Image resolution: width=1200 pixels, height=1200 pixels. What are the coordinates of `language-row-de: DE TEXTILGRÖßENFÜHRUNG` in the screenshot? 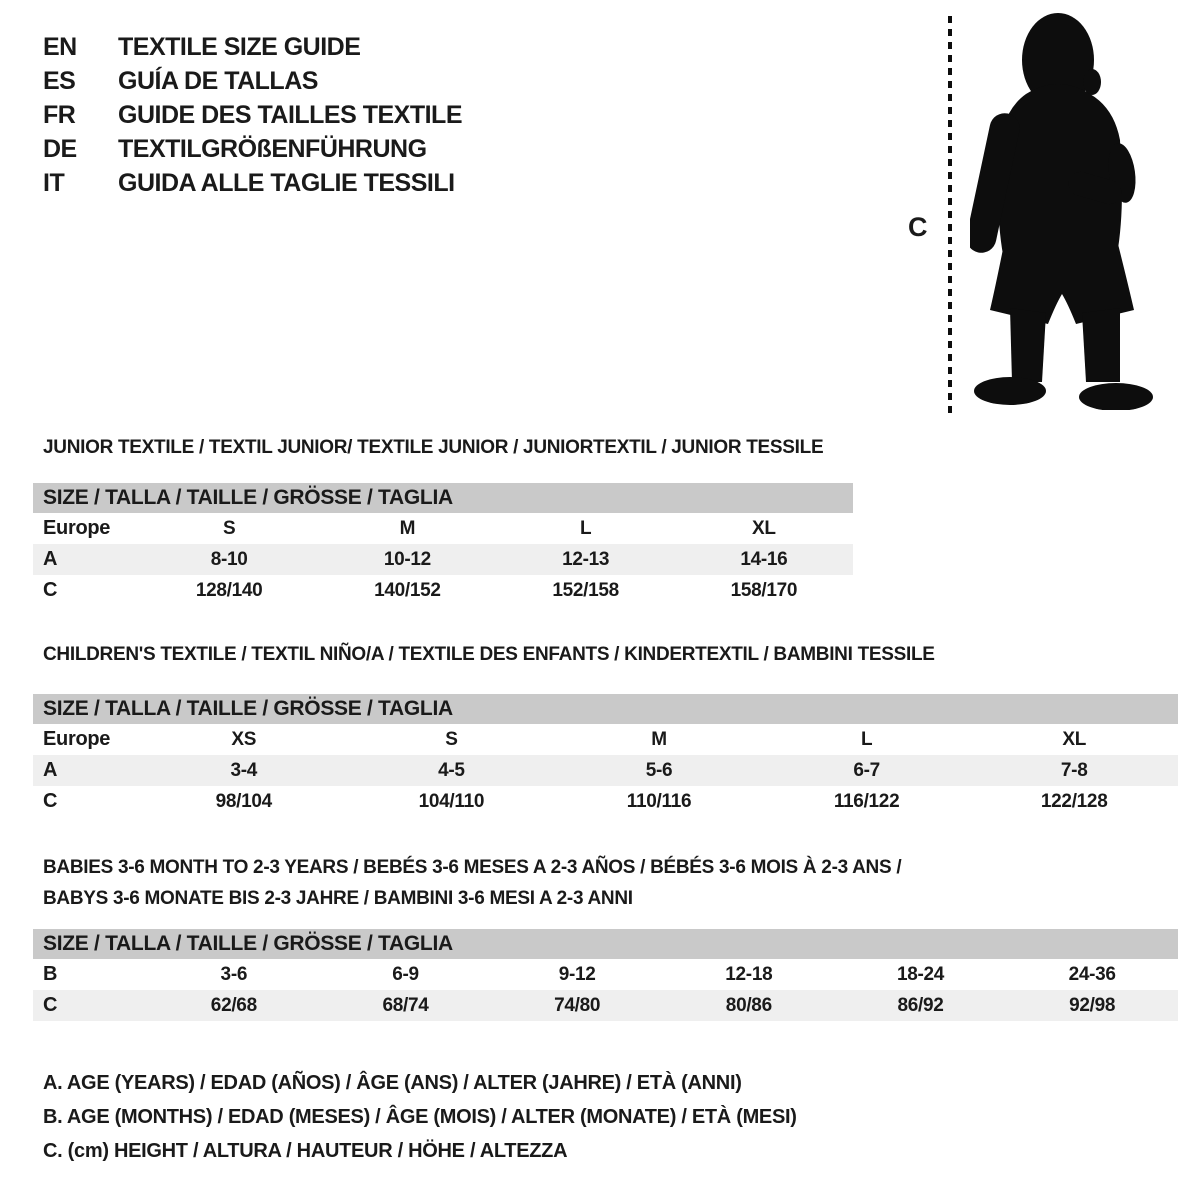 It's located at (252, 149).